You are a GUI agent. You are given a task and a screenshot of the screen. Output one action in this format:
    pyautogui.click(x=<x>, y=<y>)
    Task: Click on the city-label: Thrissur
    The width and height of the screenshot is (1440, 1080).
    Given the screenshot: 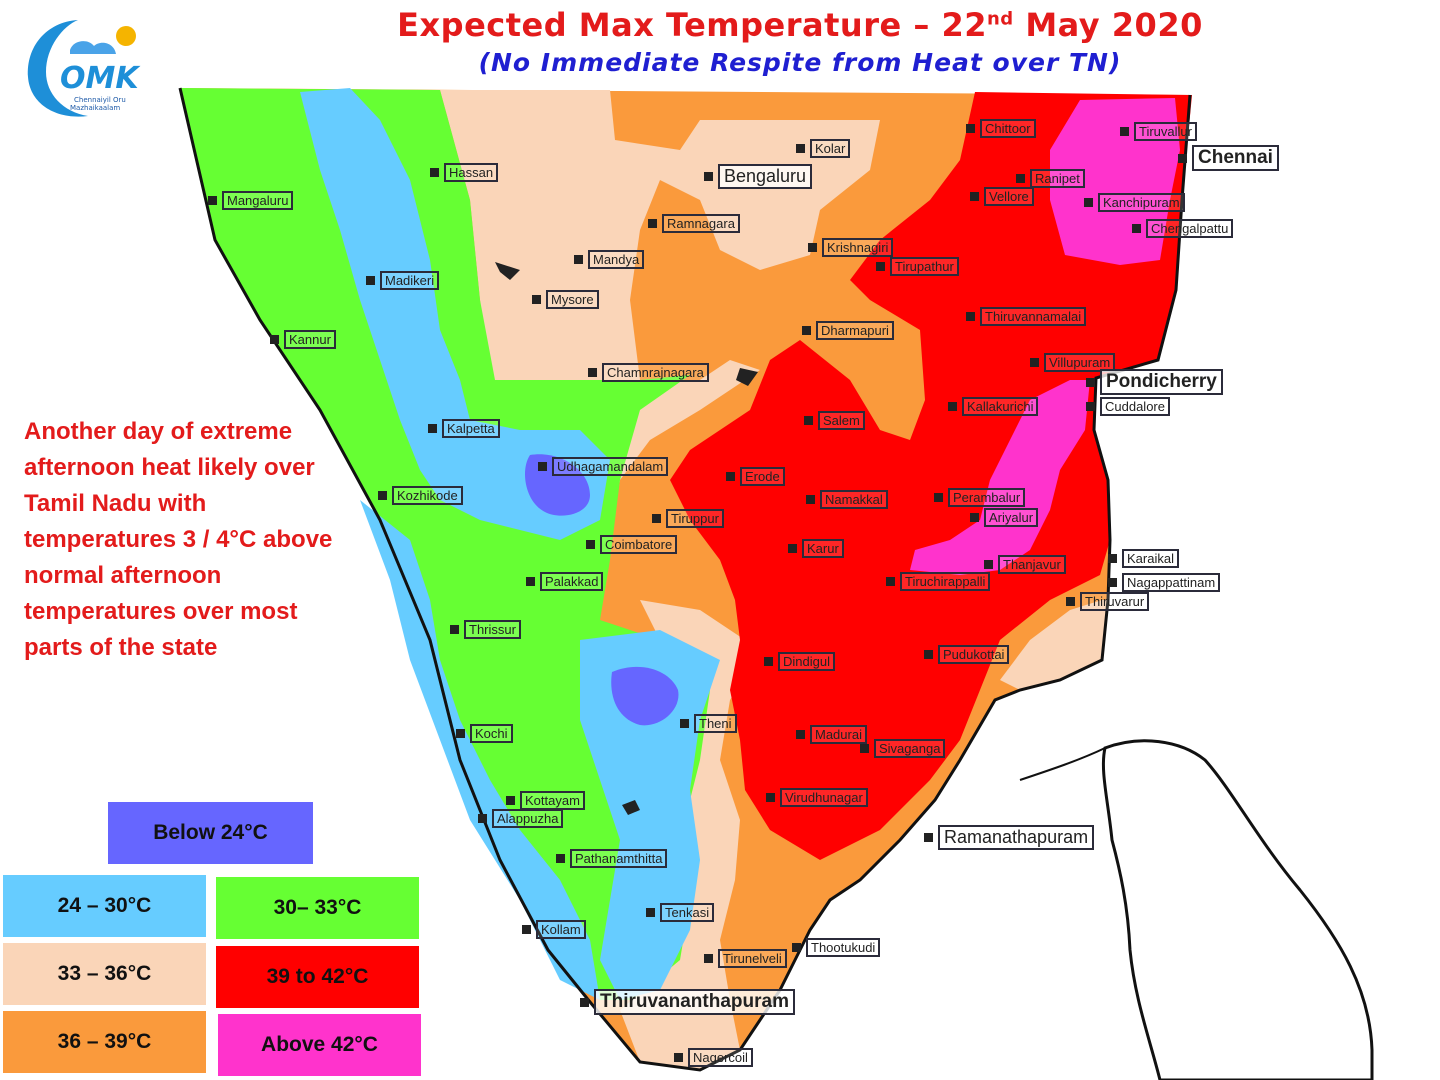 What is the action you would take?
    pyautogui.click(x=485, y=629)
    